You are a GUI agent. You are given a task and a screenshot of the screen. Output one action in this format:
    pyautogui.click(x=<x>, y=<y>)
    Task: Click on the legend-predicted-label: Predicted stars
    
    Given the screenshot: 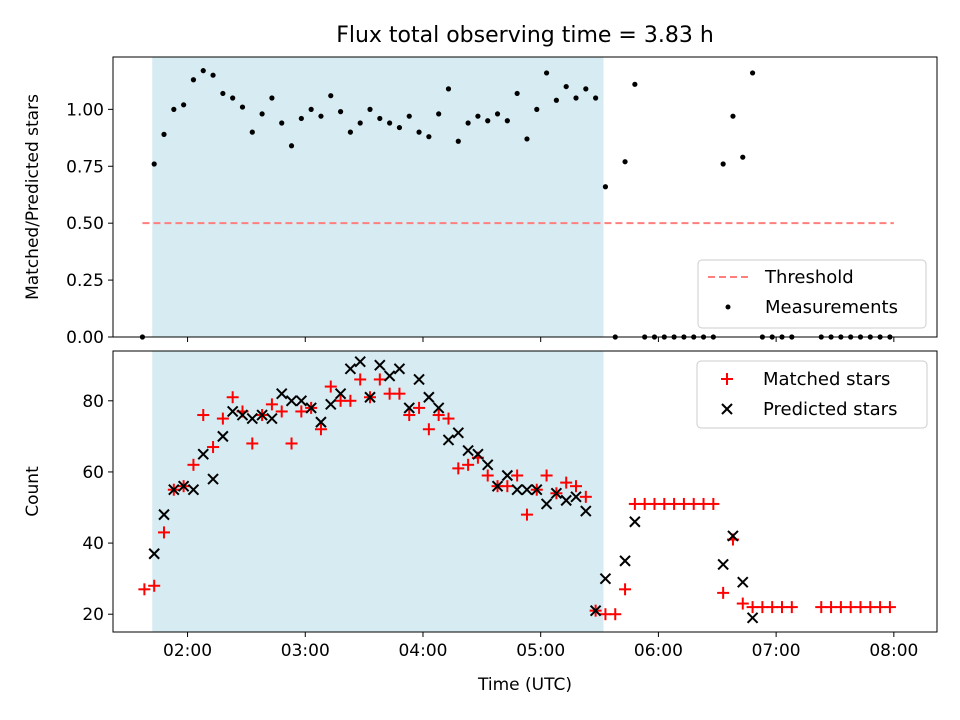 What is the action you would take?
    pyautogui.click(x=830, y=409)
    